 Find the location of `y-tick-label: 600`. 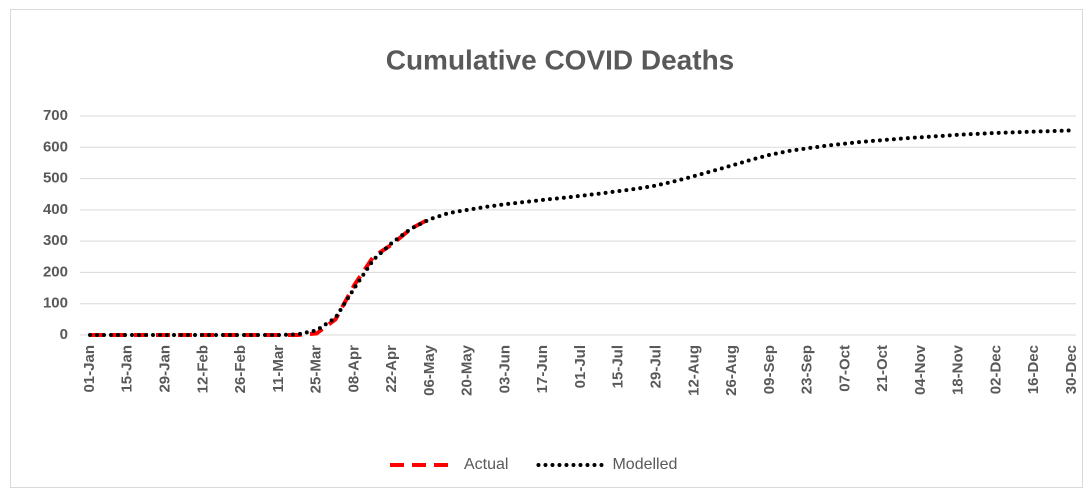

y-tick-label: 600 is located at coordinates (55, 146).